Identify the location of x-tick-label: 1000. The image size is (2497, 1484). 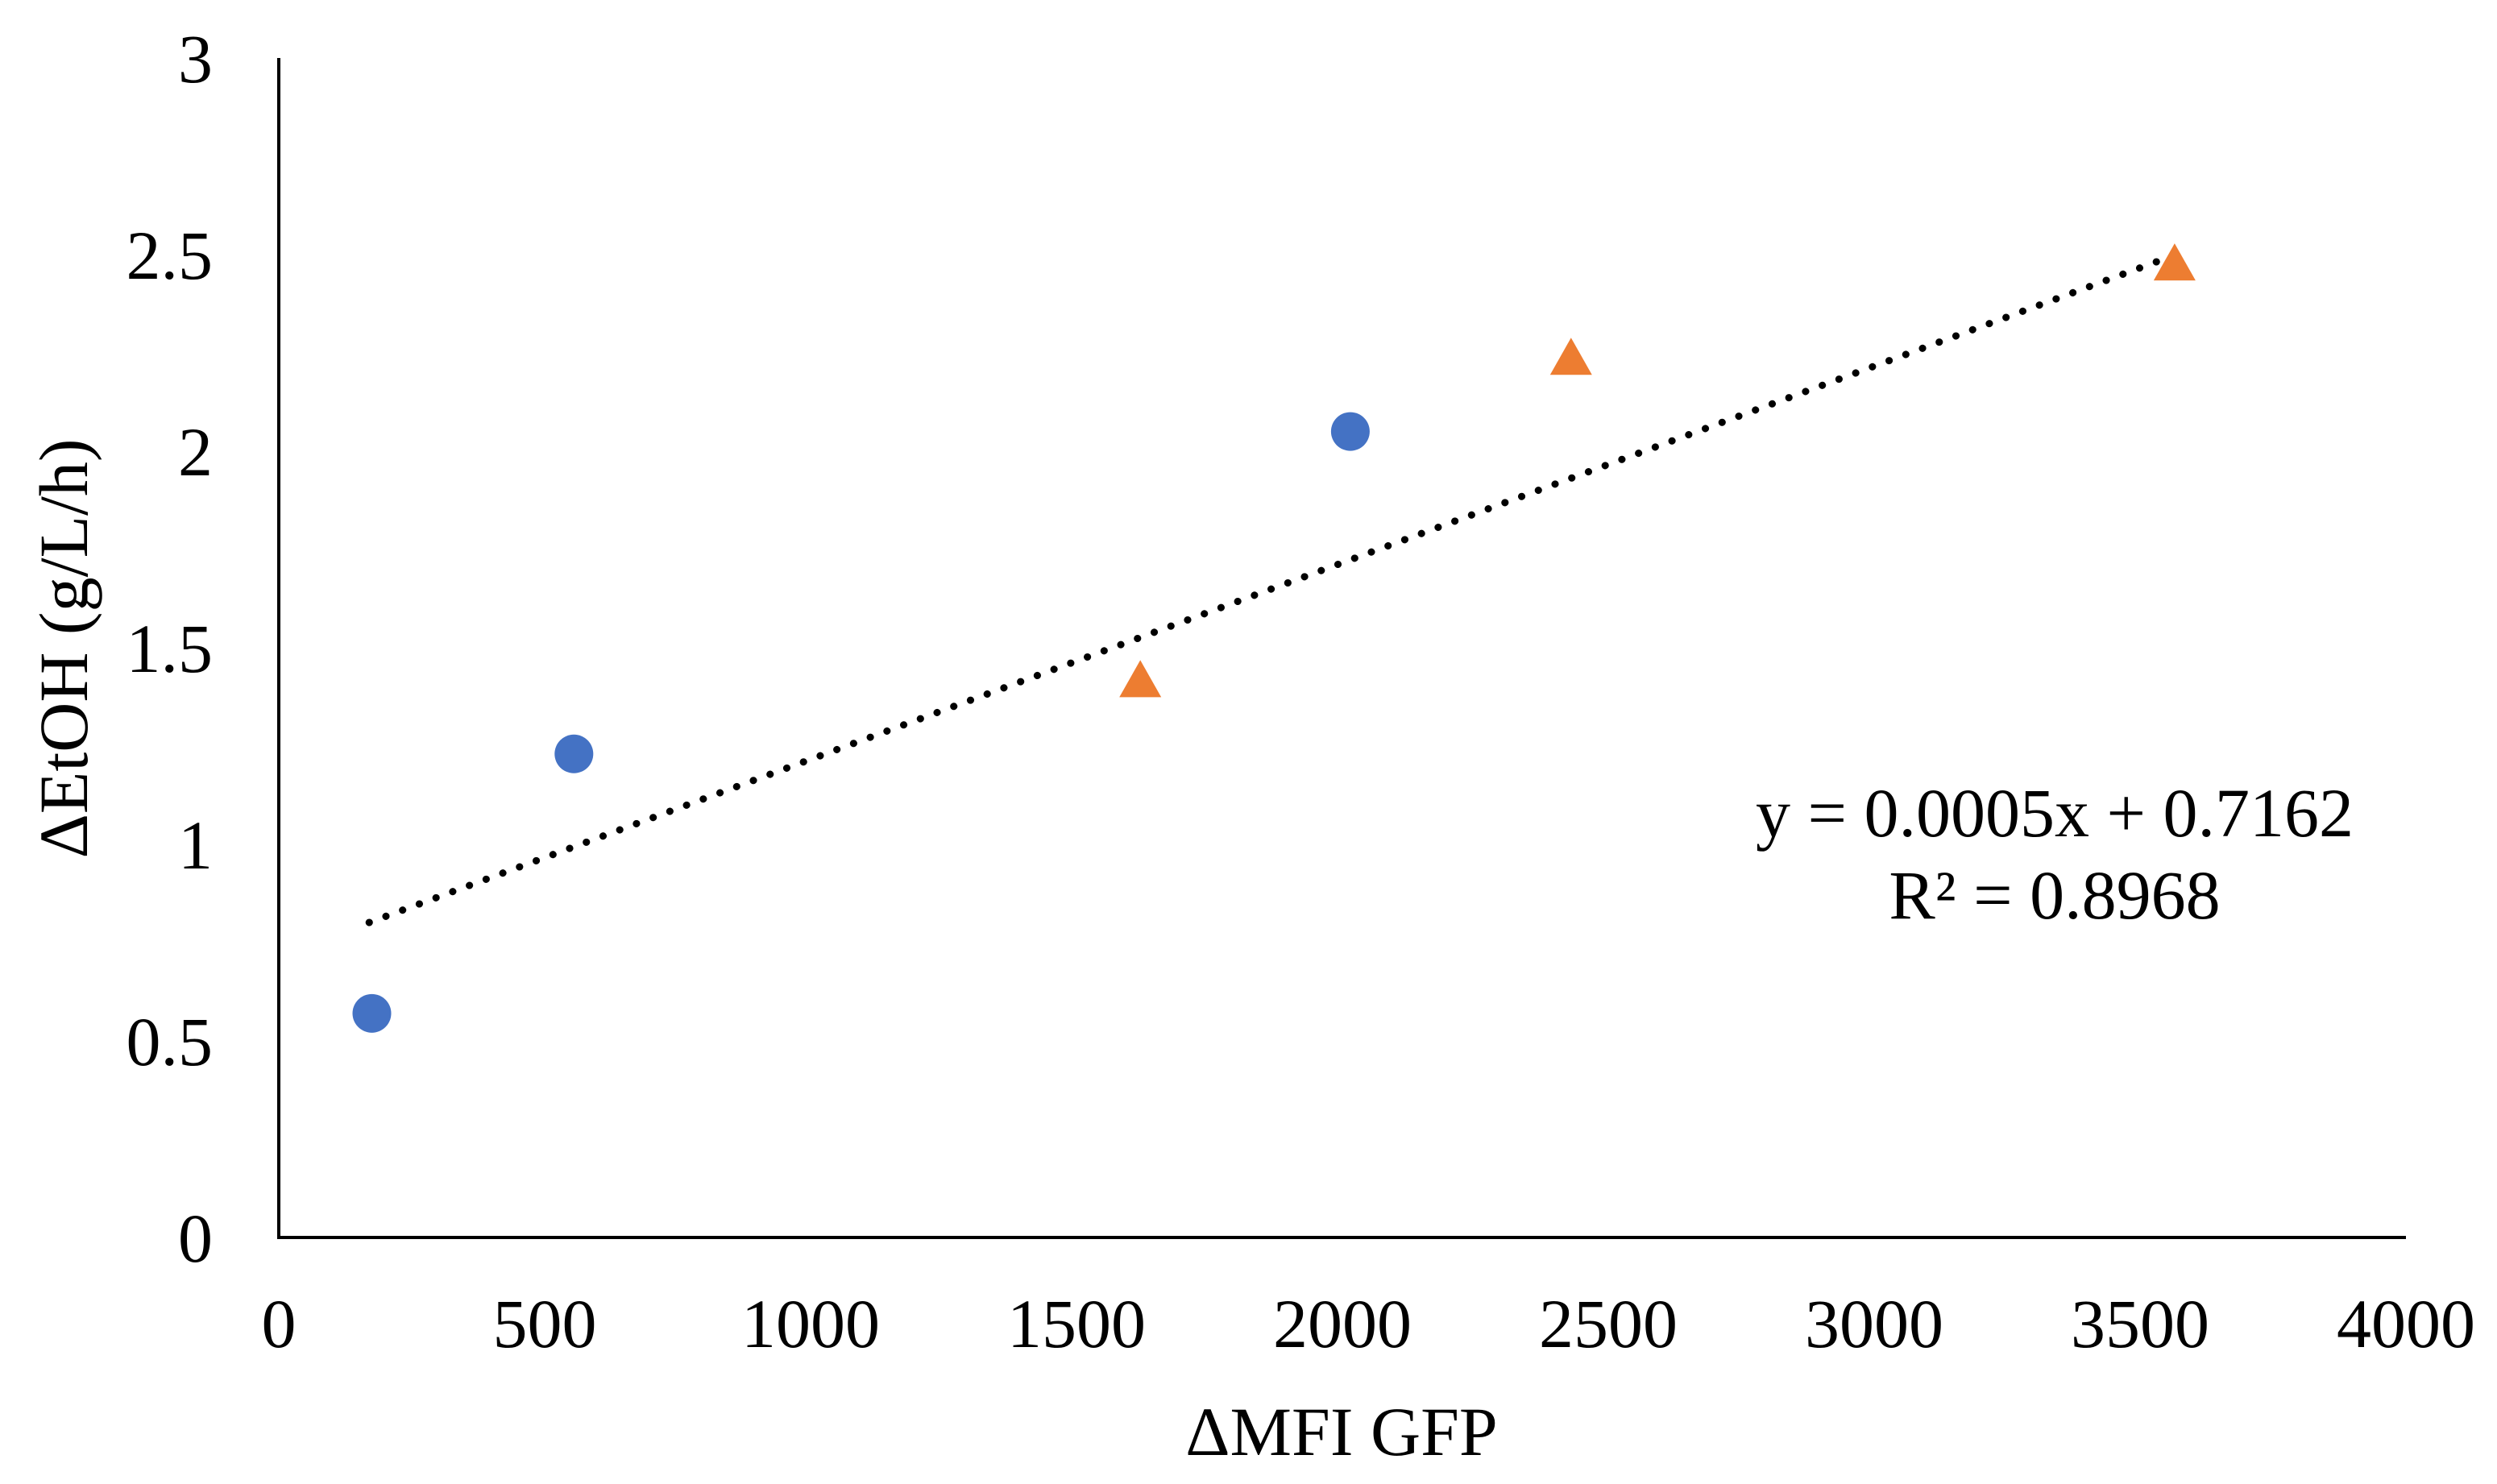
(810, 1323).